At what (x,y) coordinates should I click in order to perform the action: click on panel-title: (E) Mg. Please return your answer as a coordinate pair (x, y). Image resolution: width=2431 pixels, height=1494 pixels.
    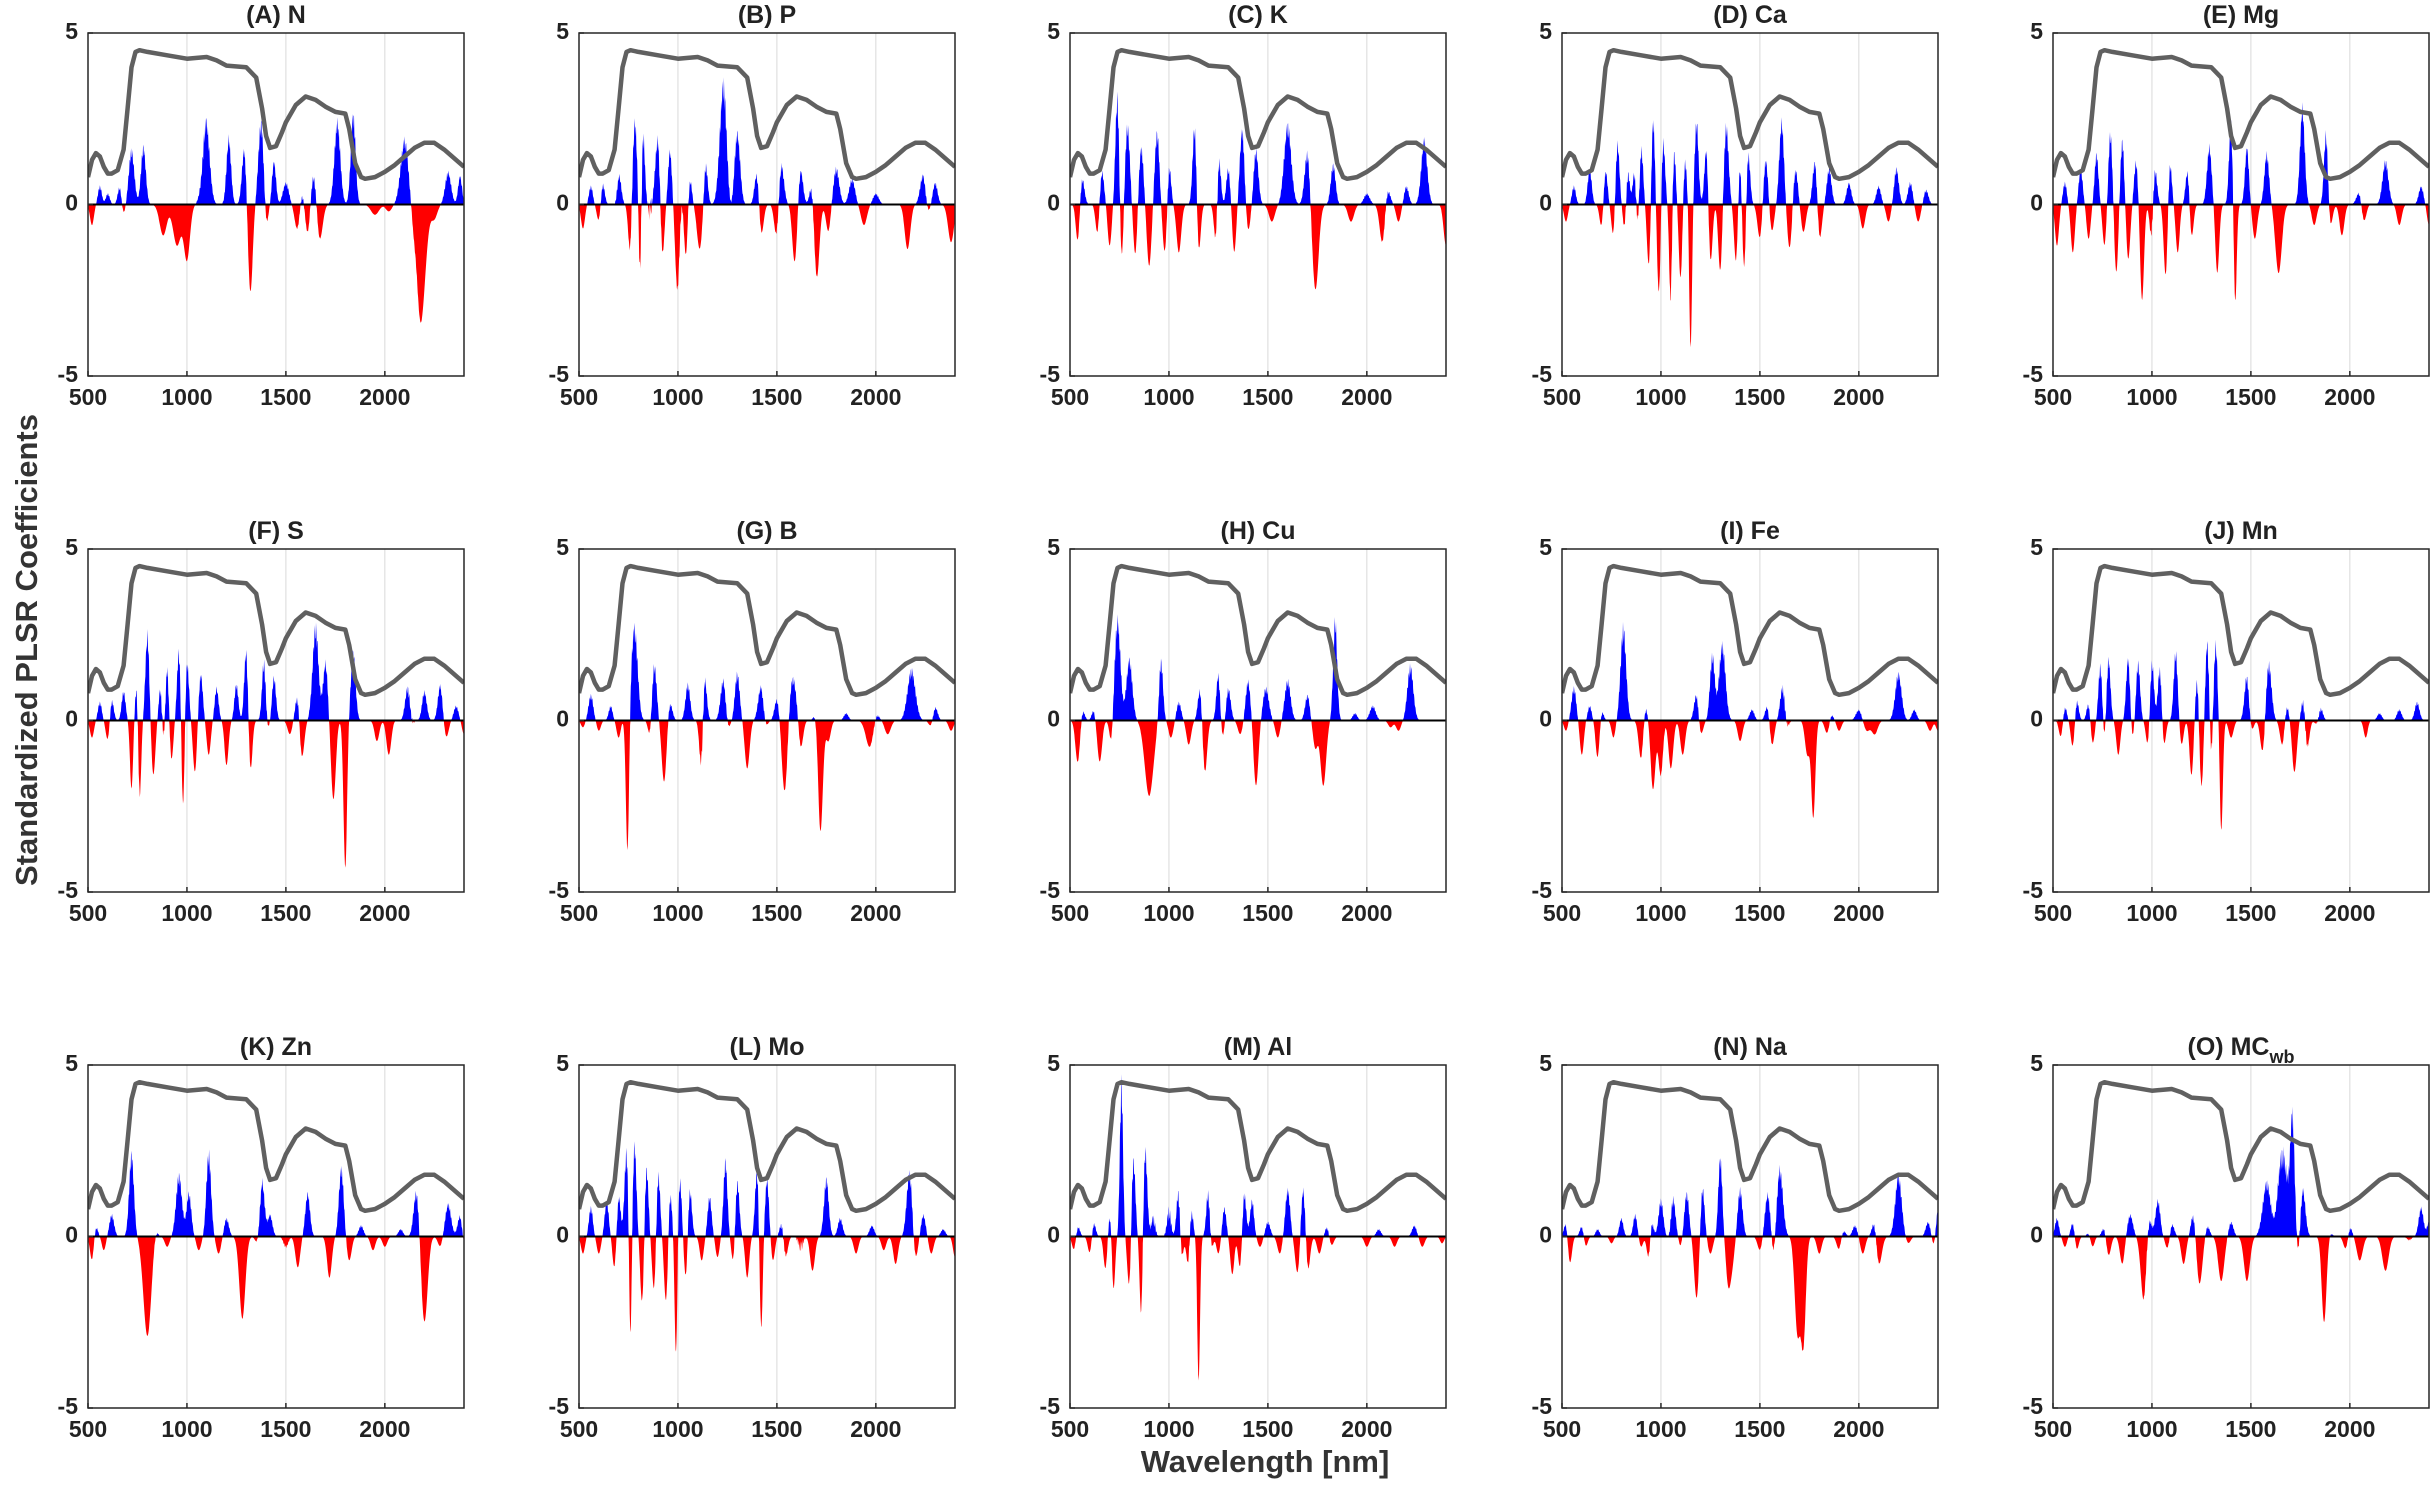
    Looking at the image, I should click on (2241, 15).